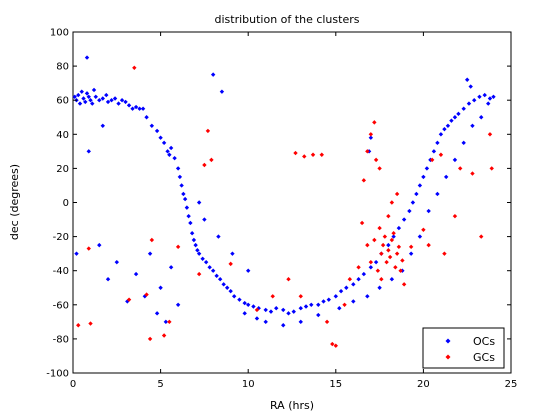 This screenshot has height=420, width=560. I want to click on legend: OCs GCs, so click(463, 348).